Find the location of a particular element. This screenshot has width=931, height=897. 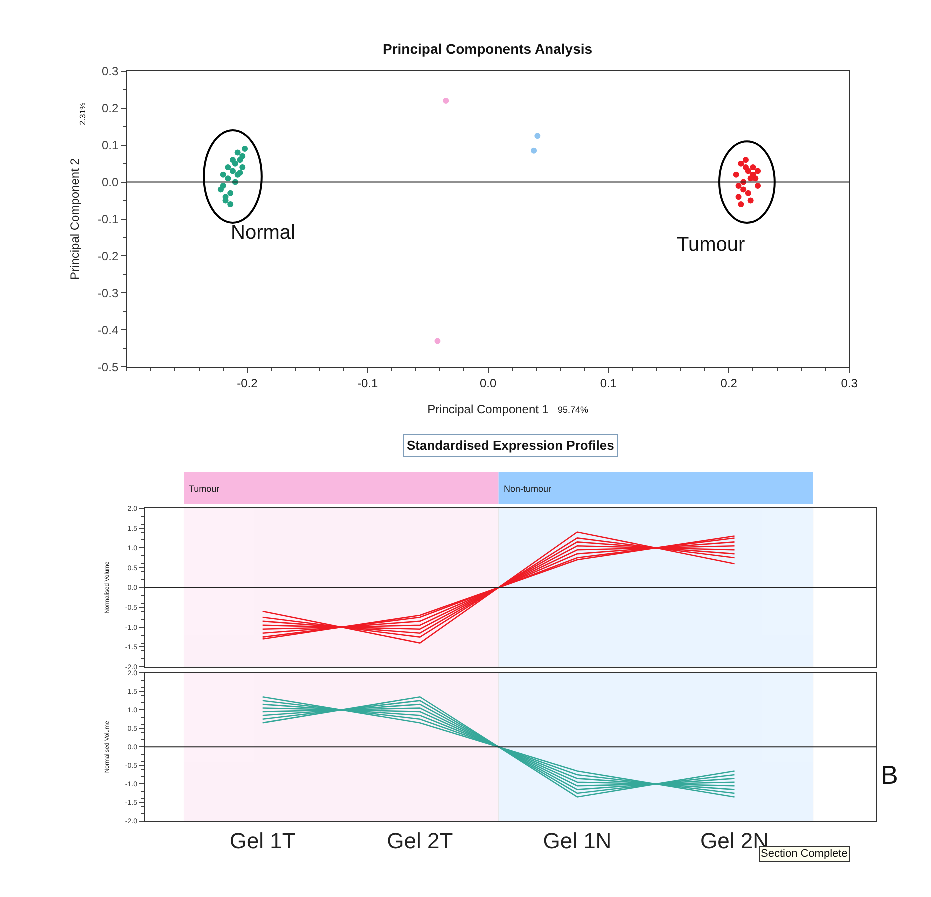

text: Section Complete is located at coordinates (804, 854).